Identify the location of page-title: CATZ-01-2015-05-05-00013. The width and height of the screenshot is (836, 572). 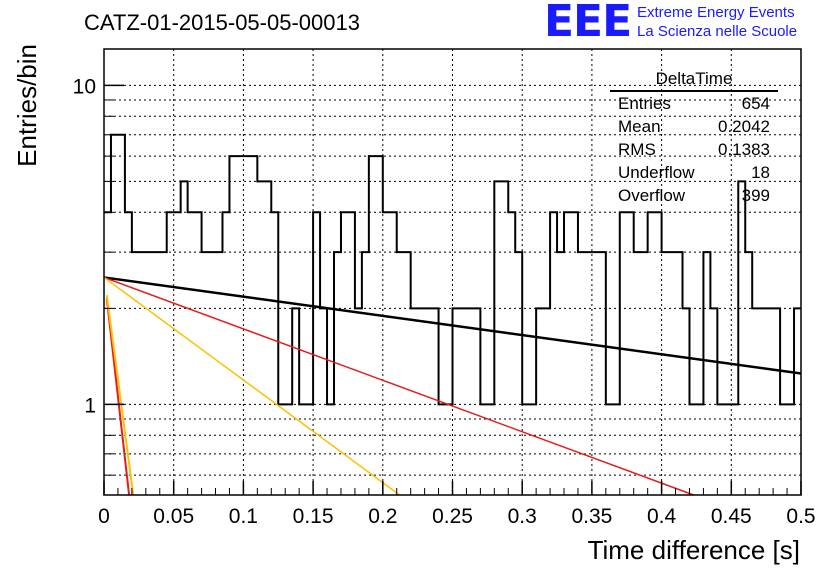
(222, 22).